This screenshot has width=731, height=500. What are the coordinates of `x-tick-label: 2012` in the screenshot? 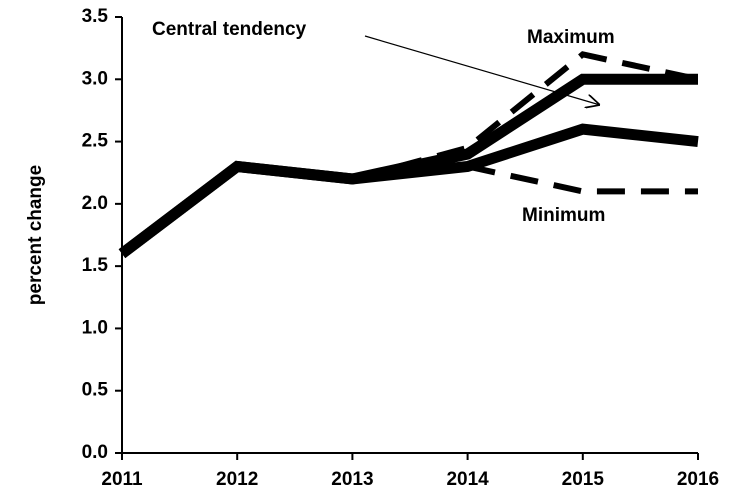 It's located at (237, 479).